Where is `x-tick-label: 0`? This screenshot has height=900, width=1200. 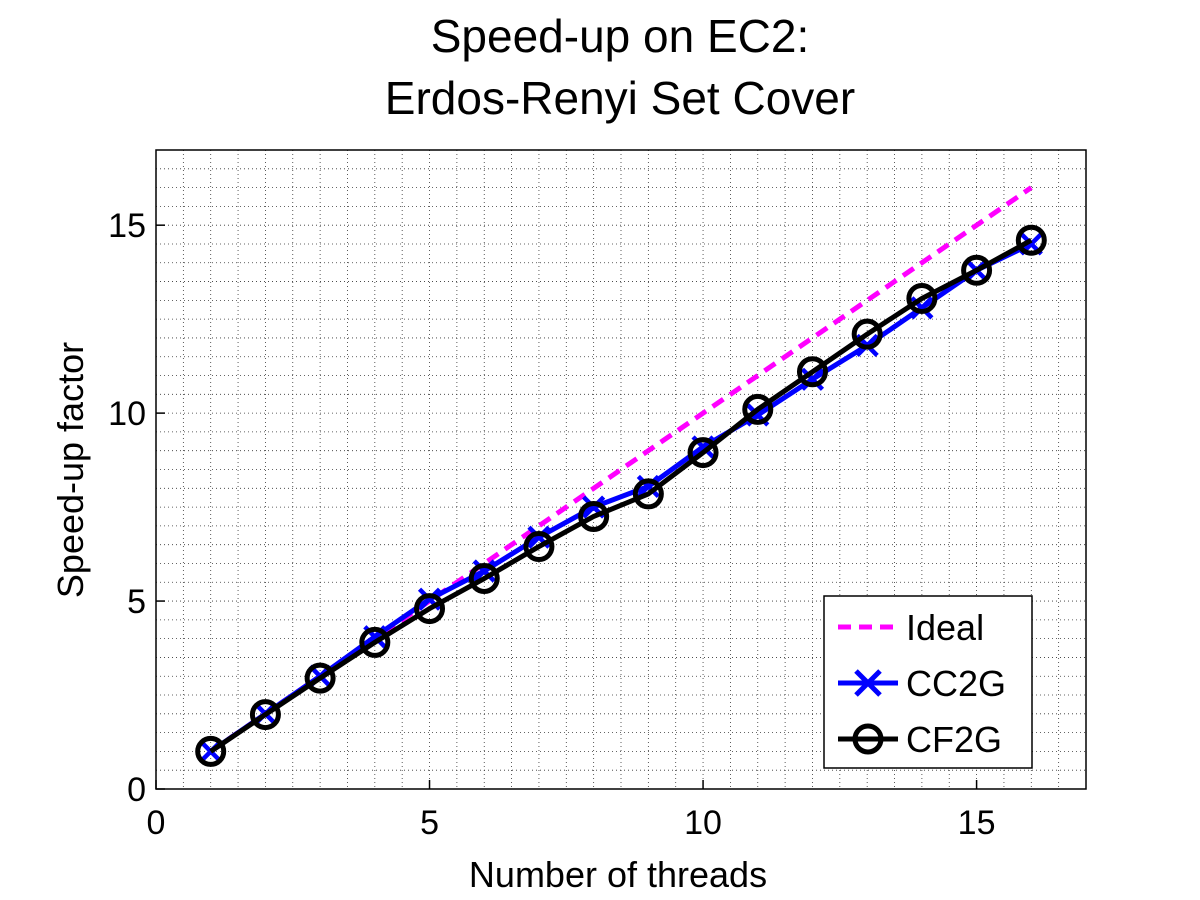 x-tick-label: 0 is located at coordinates (156, 823).